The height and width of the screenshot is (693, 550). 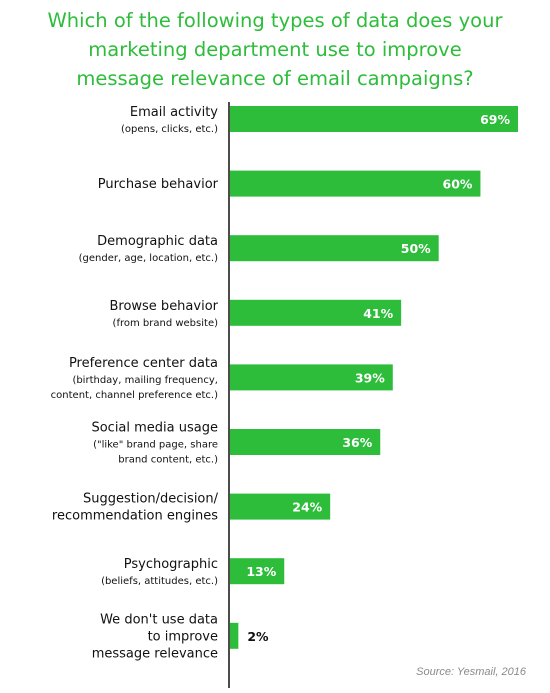 I want to click on bar-value-label-4: 39%, so click(x=370, y=377).